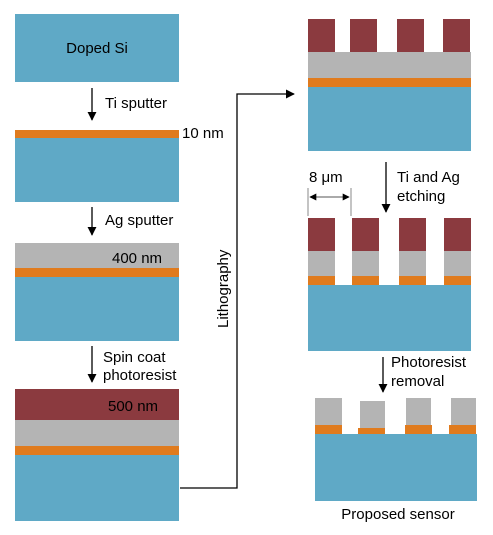 The width and height of the screenshot is (493, 535). What do you see at coordinates (134, 357) in the screenshot?
I see `spin-coat-label-line1: Spin coat` at bounding box center [134, 357].